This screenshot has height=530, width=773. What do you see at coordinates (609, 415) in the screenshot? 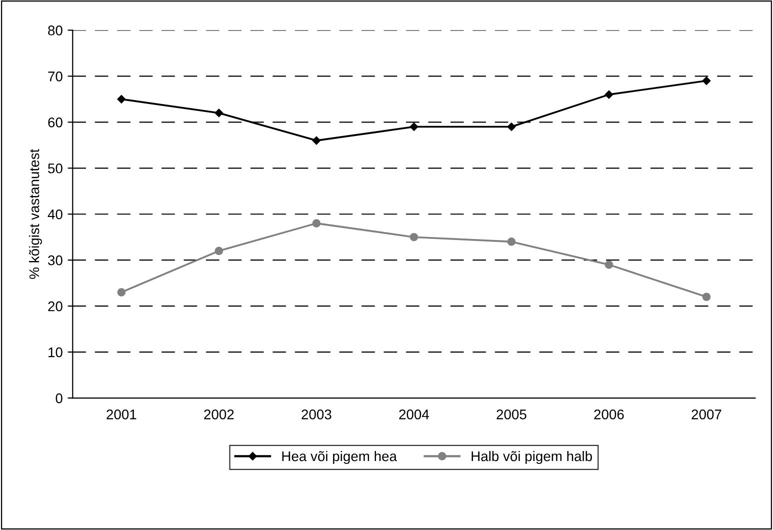
I see `x-tick-label: 2006` at bounding box center [609, 415].